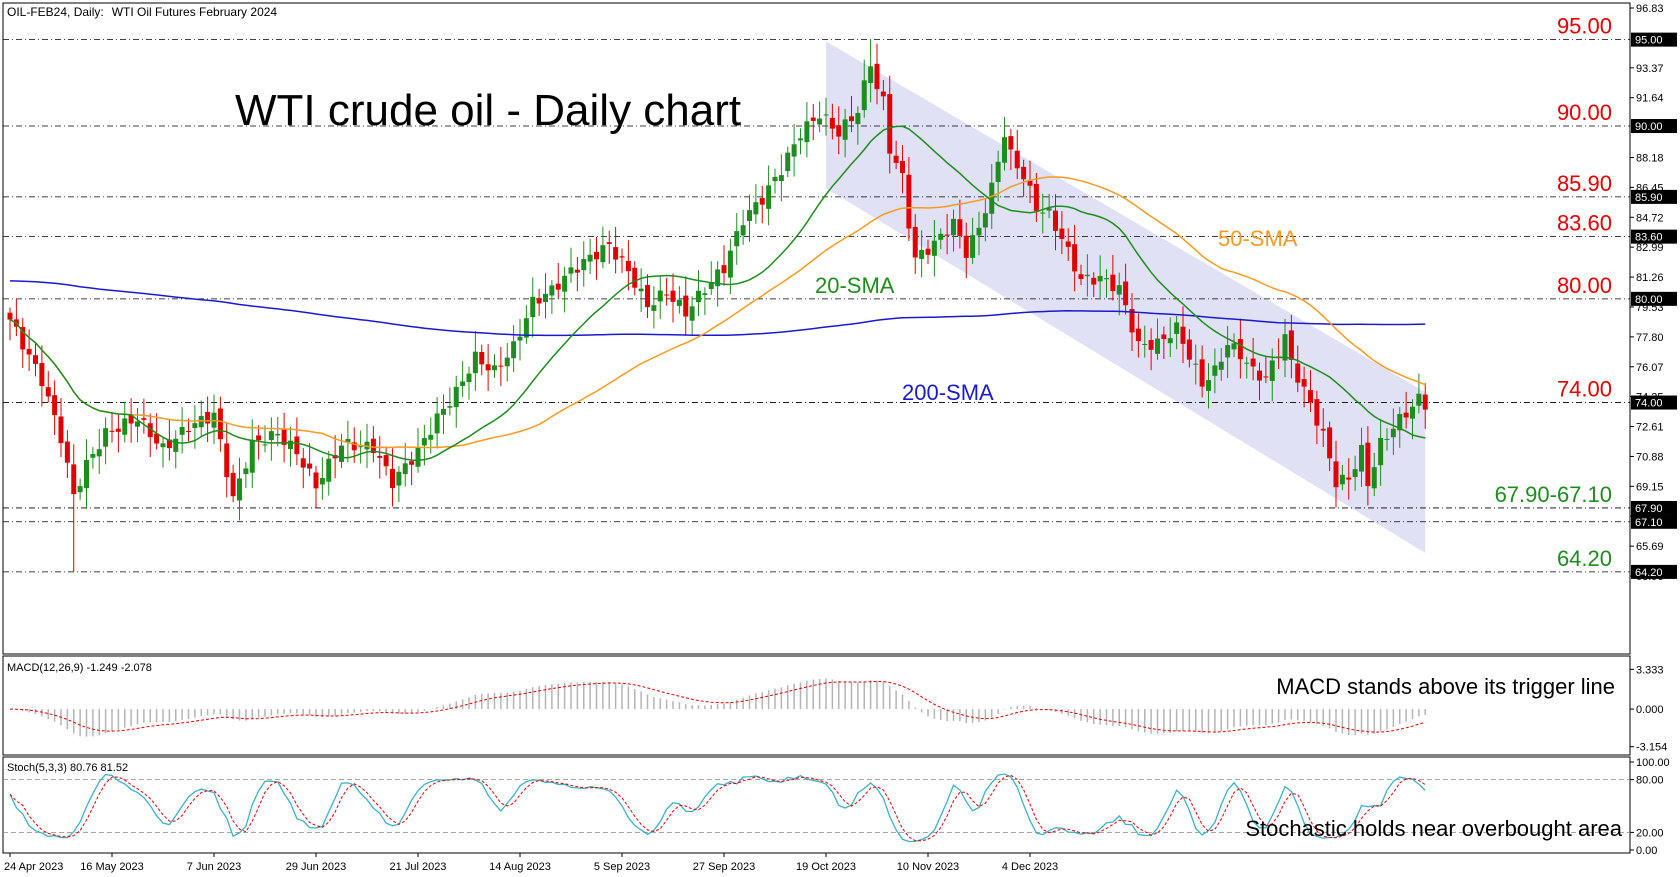 This screenshot has height=877, width=1680. What do you see at coordinates (1553, 494) in the screenshot?
I see `level-label: 67.90-67.10` at bounding box center [1553, 494].